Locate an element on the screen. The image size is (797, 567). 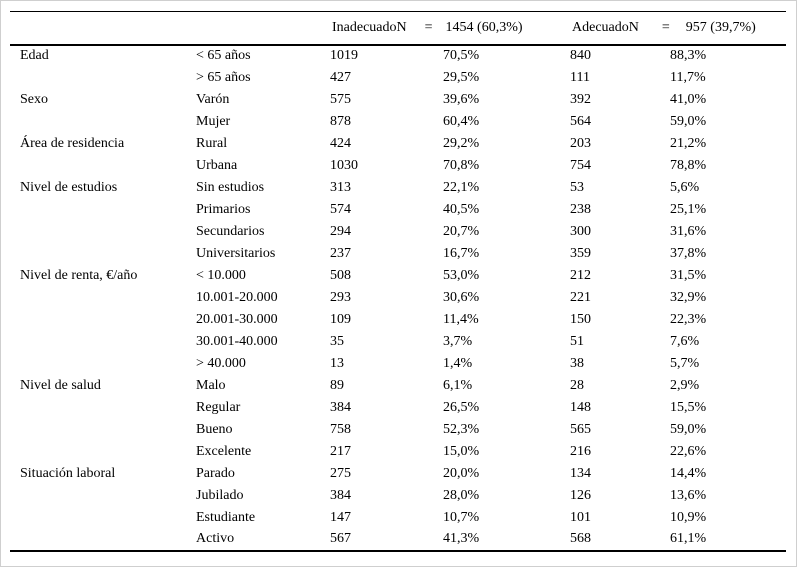
adecuado-n-cell: 359 is located at coordinates (581, 253).